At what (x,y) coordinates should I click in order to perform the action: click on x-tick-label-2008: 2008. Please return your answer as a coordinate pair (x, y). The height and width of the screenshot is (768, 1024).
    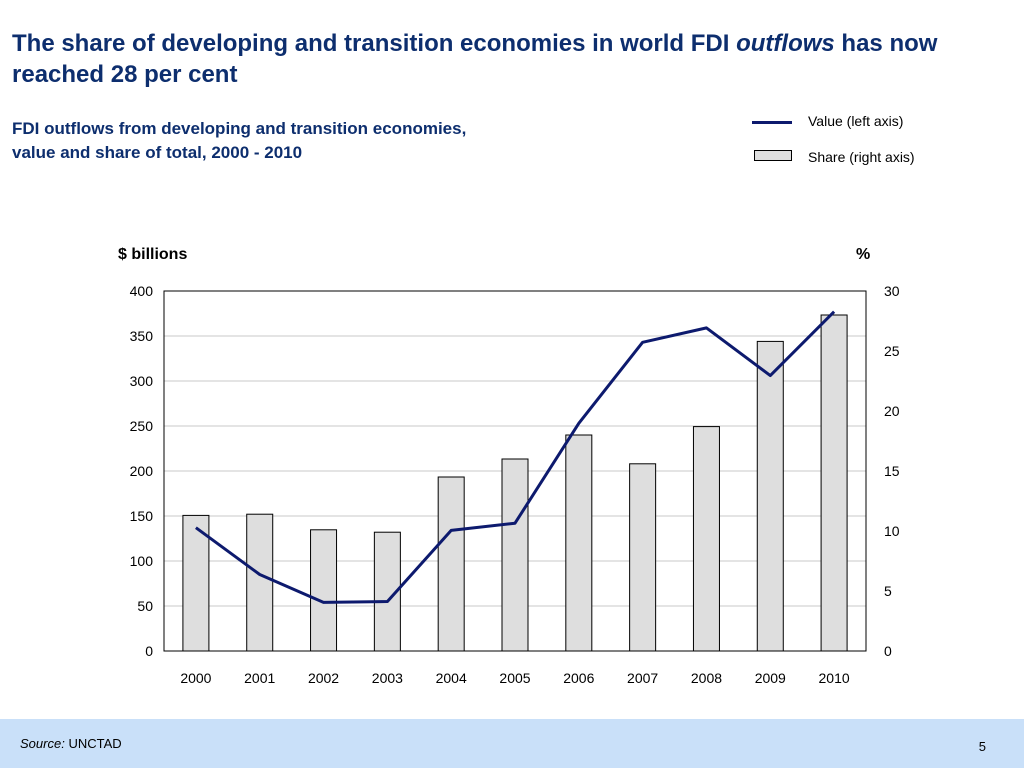
    Looking at the image, I should click on (706, 678).